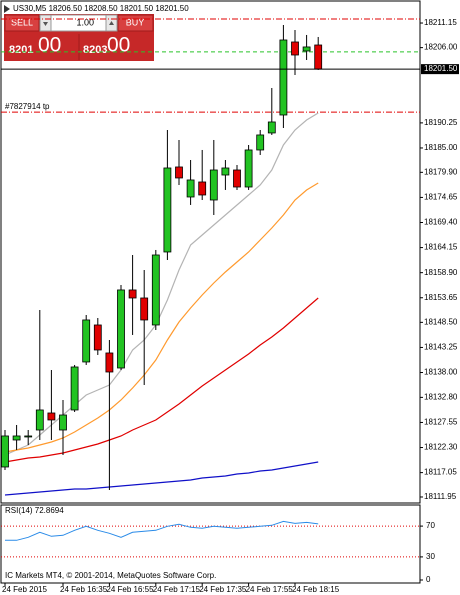 The image size is (460, 595). Describe the element at coordinates (441, 171) in the screenshot. I see `y-tick-label: 18179.90` at that location.